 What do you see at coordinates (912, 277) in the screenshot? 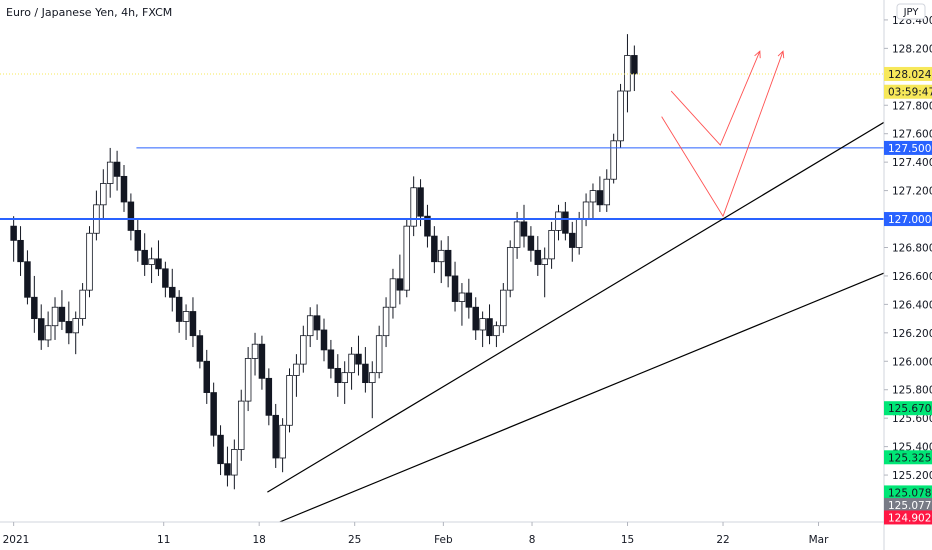
I see `price-tick-label: 126.600` at bounding box center [912, 277].